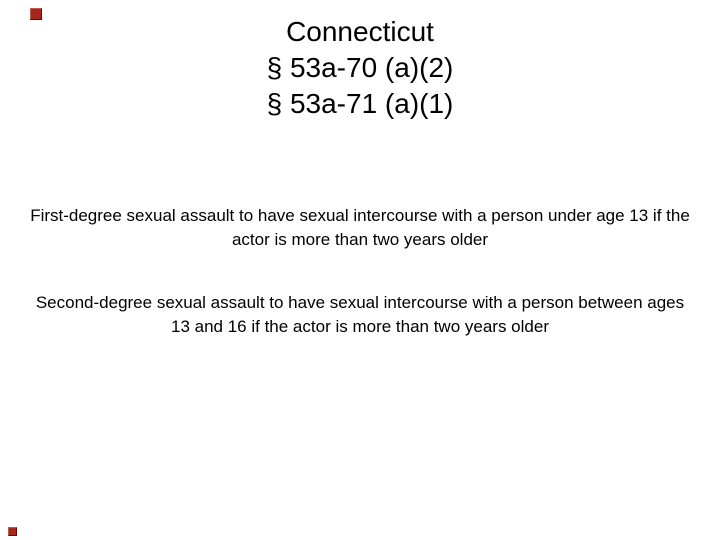 This screenshot has height=540, width=720. Describe the element at coordinates (36, 14) in the screenshot. I see `slide-nav-button-top-left` at that location.